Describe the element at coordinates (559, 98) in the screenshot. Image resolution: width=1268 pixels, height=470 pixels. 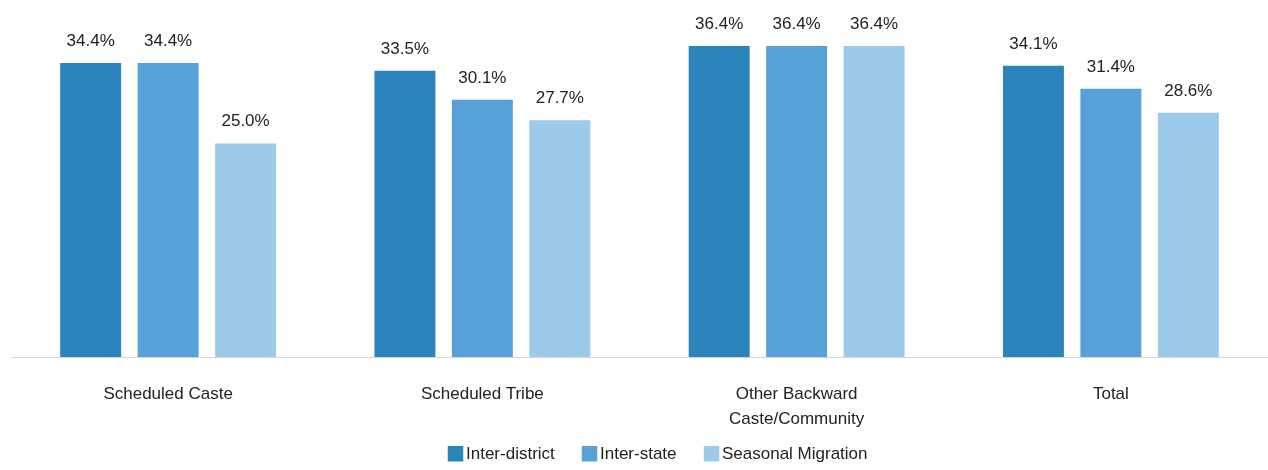
I see `data-label: 27.7%` at that location.